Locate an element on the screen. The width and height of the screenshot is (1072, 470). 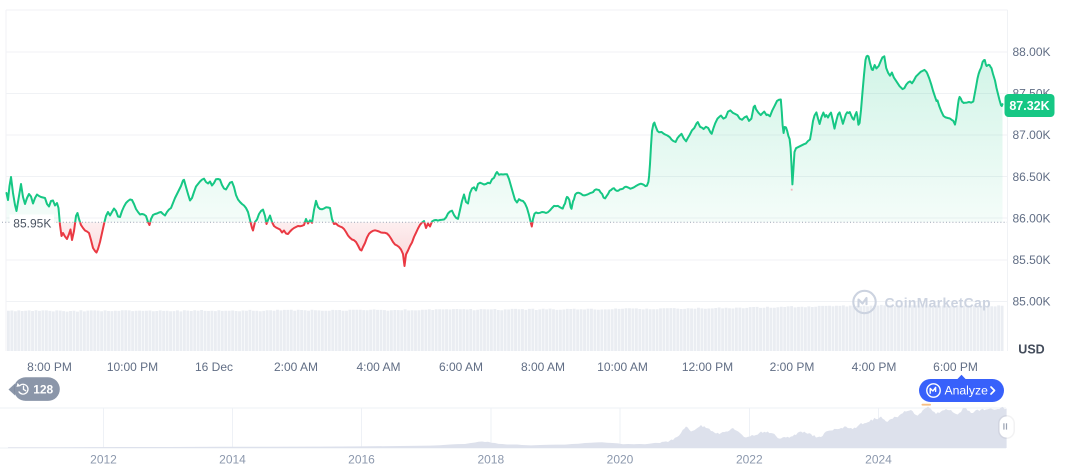
svg-text: CoinMarketCap is located at coordinates (938, 302).